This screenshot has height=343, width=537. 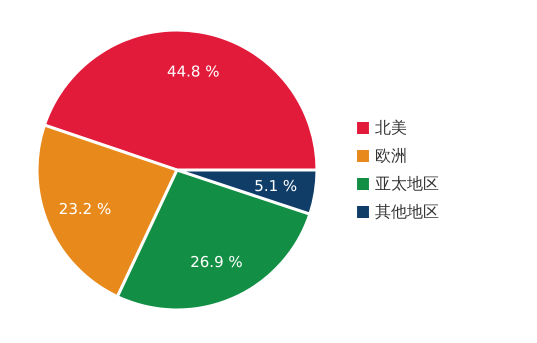 I want to click on data-label: 5.1 %, so click(x=276, y=185).